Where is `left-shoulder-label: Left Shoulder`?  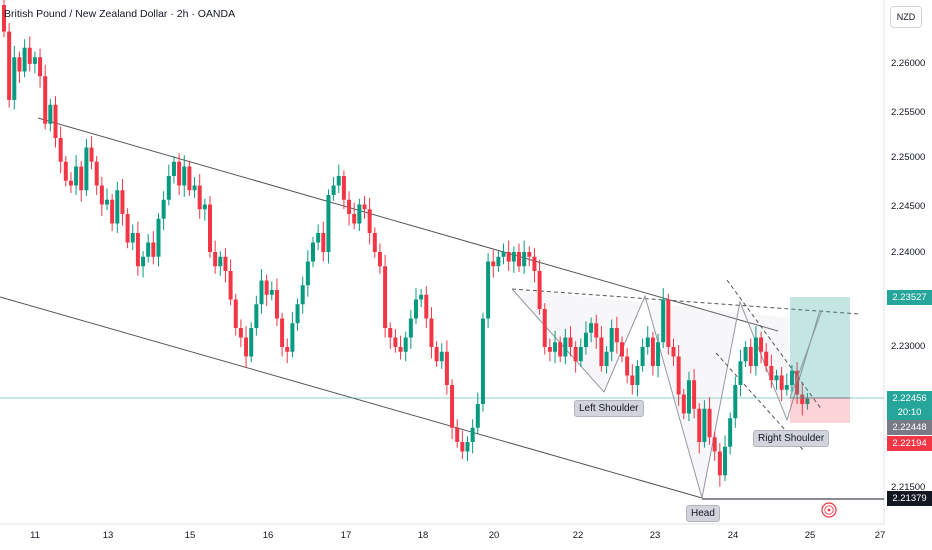
left-shoulder-label: Left Shoulder is located at coordinates (609, 408).